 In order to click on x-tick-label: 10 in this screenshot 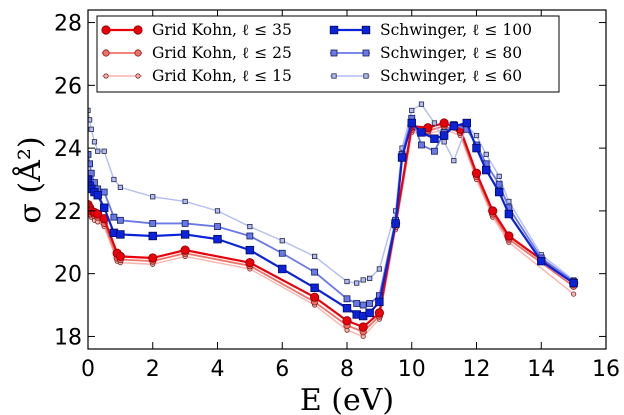, I will do `click(412, 369)`.